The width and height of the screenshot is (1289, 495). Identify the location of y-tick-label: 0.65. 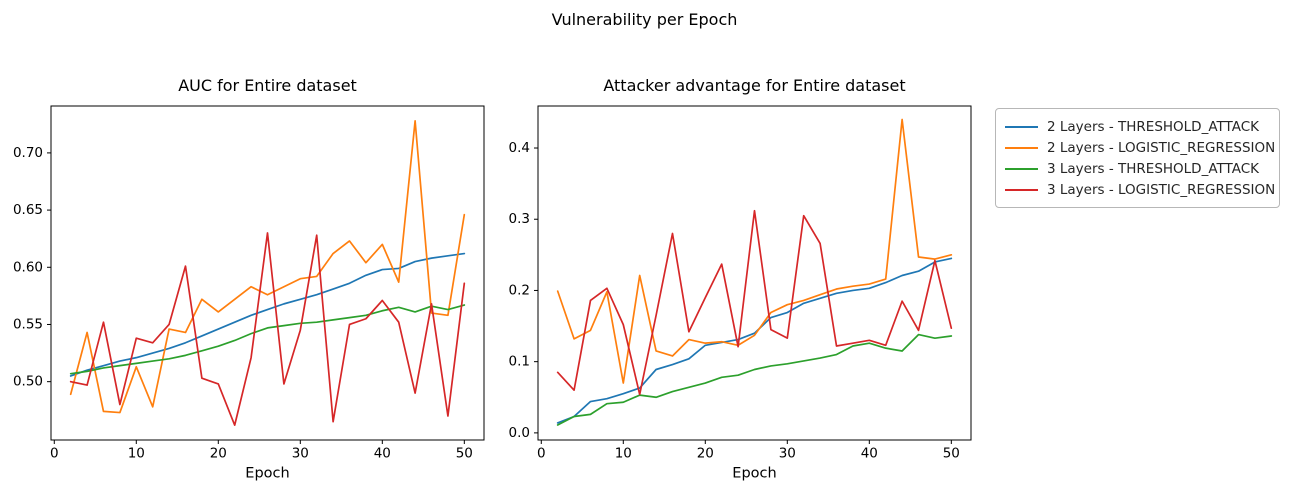
(28, 210).